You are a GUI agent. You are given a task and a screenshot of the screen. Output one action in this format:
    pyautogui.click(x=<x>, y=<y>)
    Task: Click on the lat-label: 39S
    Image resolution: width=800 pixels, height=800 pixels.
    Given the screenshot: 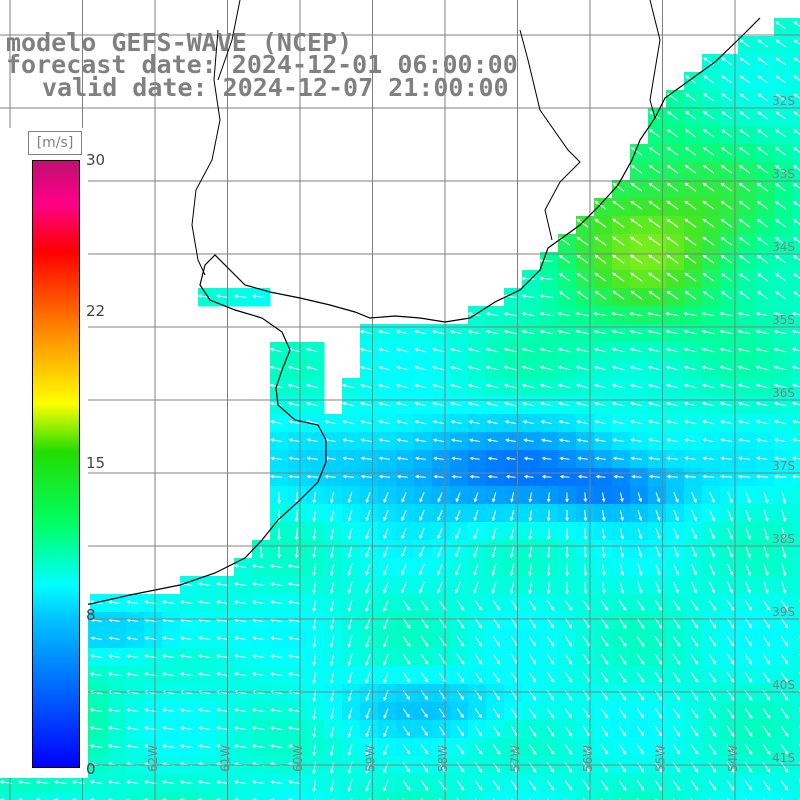 What is the action you would take?
    pyautogui.click(x=783, y=612)
    